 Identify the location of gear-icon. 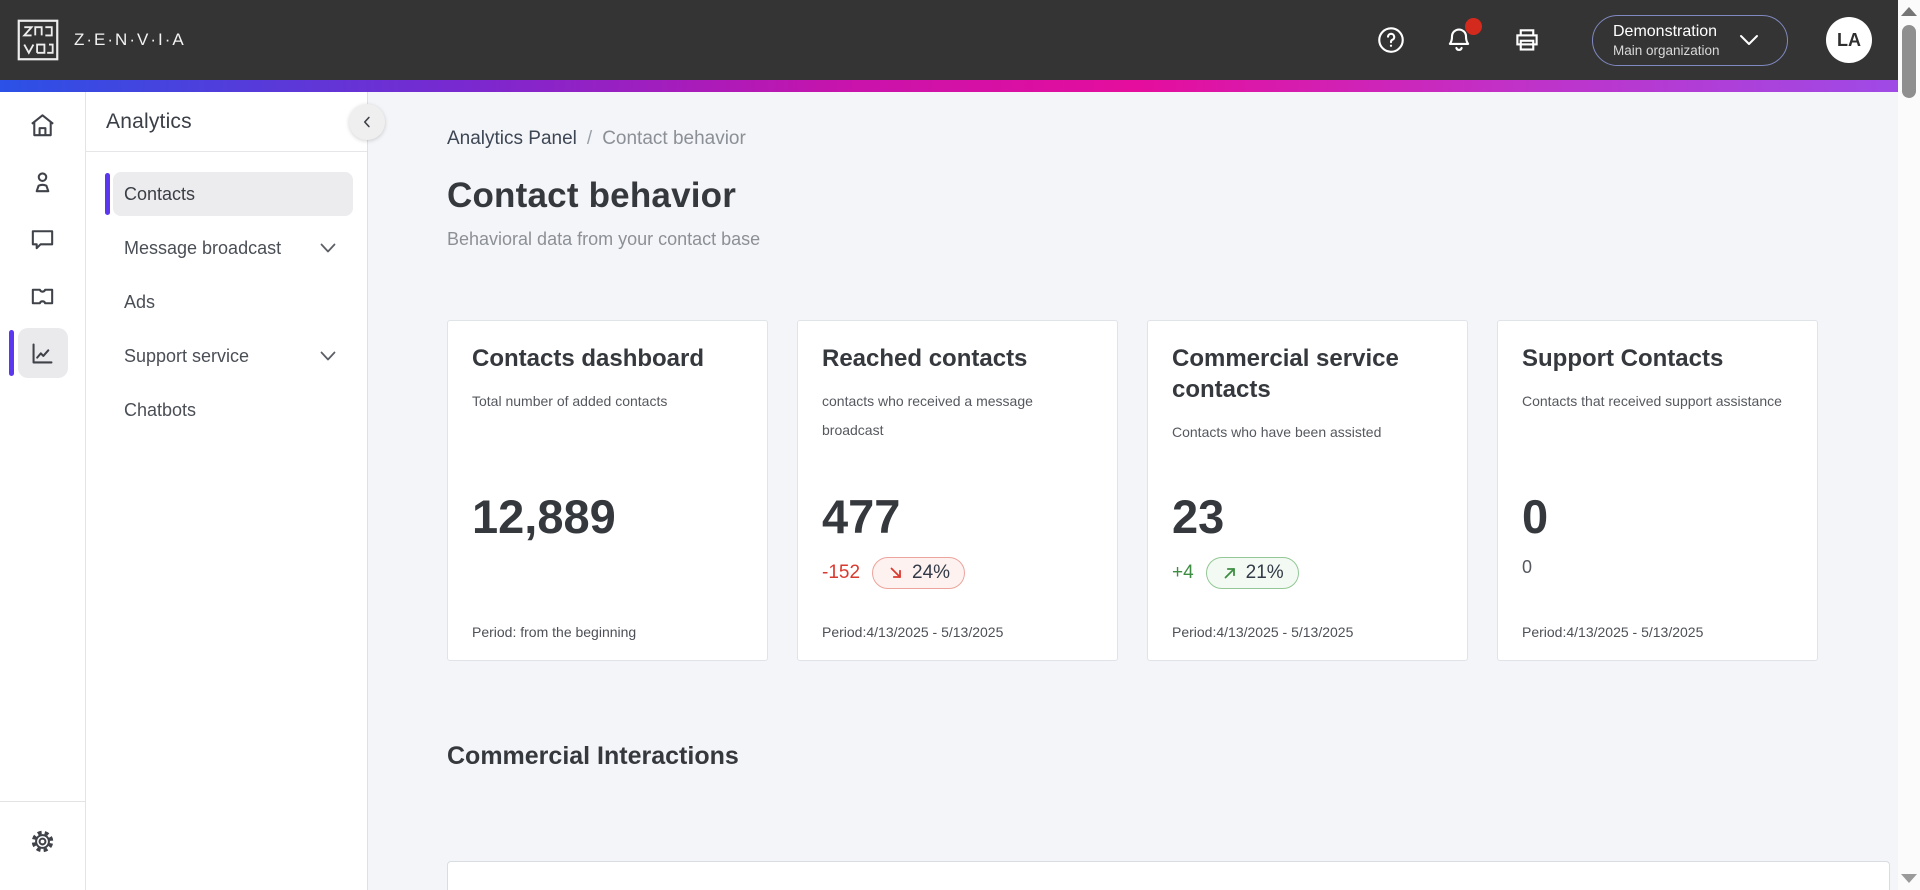
(43, 841).